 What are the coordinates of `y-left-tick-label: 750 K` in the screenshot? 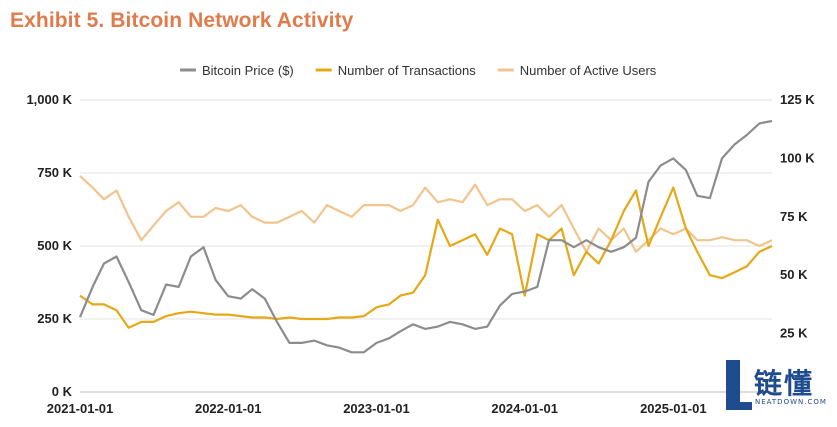 It's located at (54, 172).